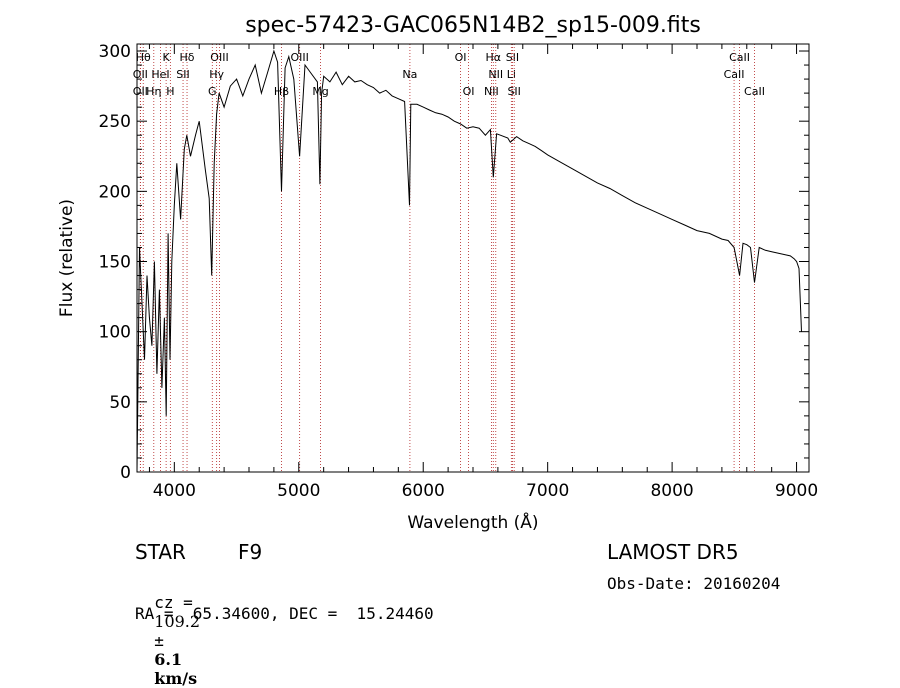 The image size is (900, 688). Describe the element at coordinates (153, 91) in the screenshot. I see `line-marker-label: Hη` at that location.